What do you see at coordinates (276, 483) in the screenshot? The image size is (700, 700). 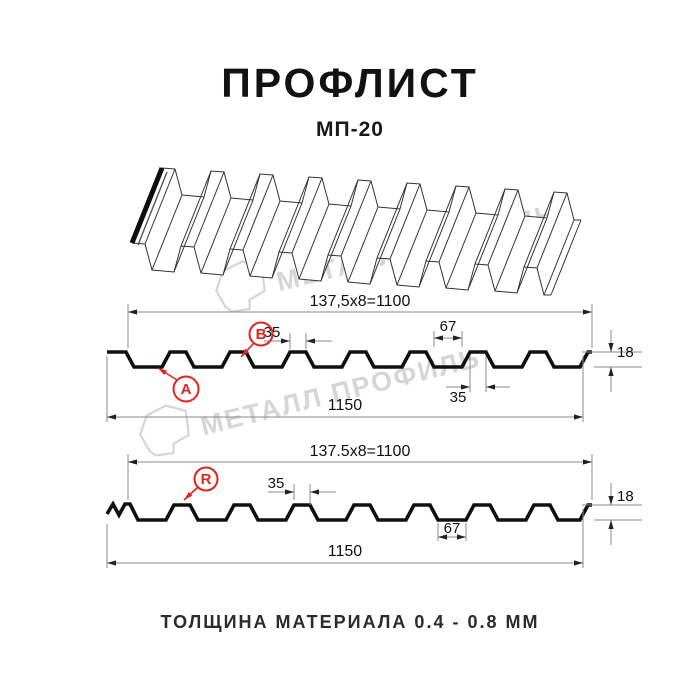 I see `dim-crest-35-label: 35` at bounding box center [276, 483].